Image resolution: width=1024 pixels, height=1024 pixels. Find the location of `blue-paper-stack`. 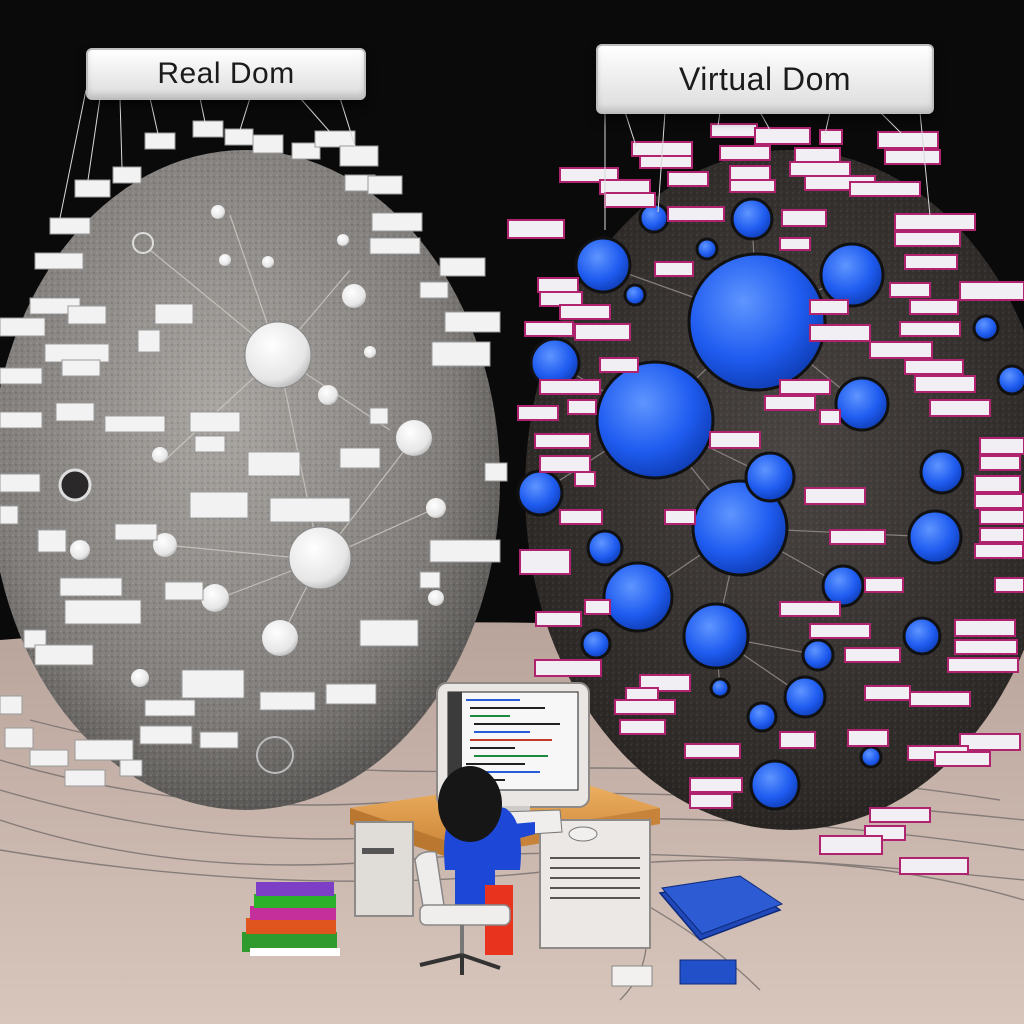

blue-paper-stack is located at coordinates (697, 931).